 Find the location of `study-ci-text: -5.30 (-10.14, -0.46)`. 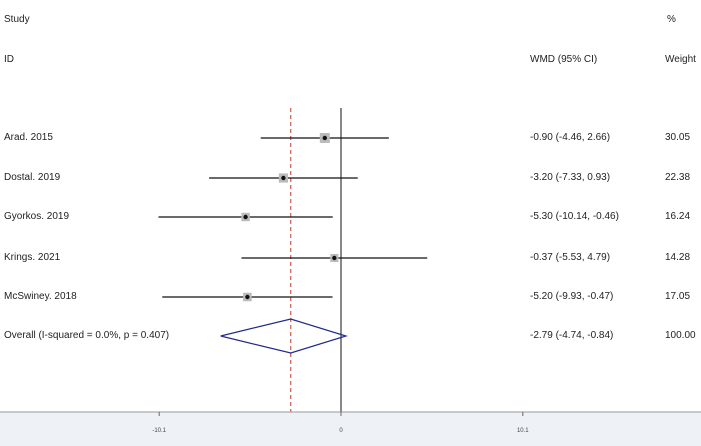

study-ci-text: -5.30 (-10.14, -0.46) is located at coordinates (574, 216).